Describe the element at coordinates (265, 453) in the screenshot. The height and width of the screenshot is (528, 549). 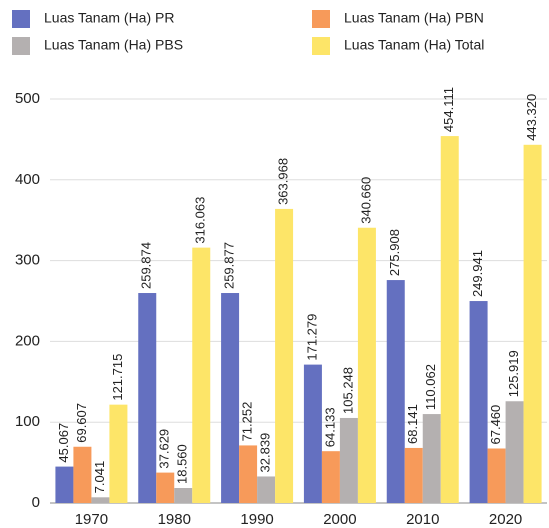
I see `value-label: 32.839` at that location.